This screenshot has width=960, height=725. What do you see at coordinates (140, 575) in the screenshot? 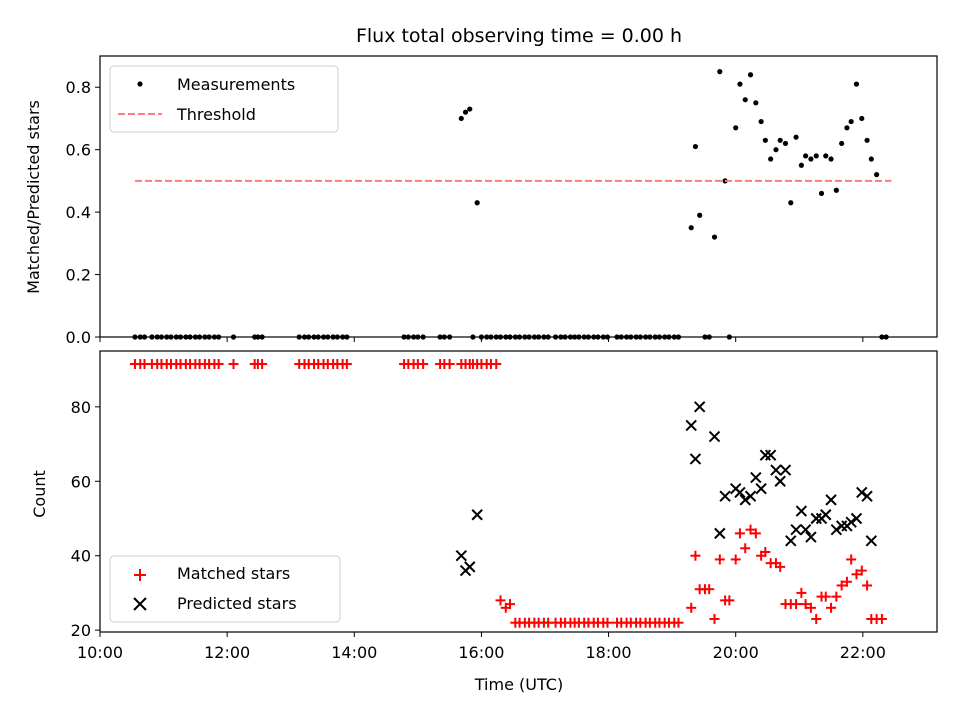
I see `legend-matched-marker` at bounding box center [140, 575].